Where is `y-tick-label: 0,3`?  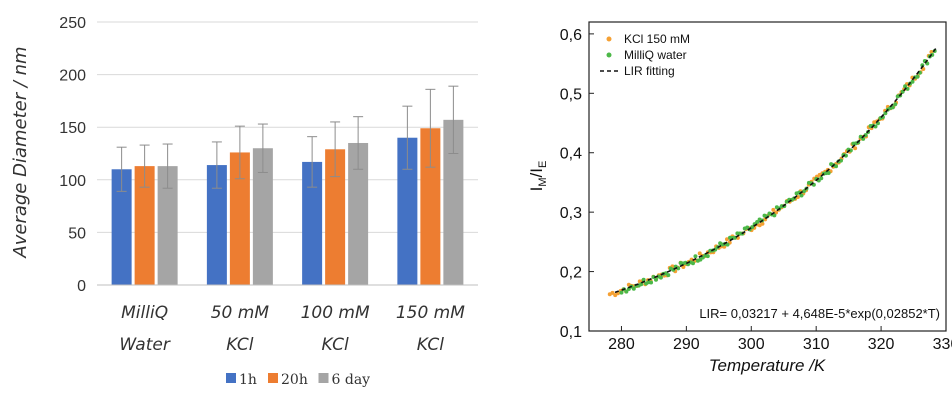
y-tick-label: 0,3 is located at coordinates (571, 213).